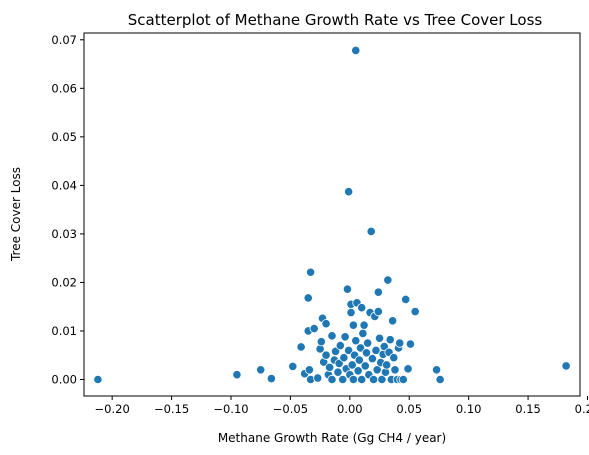 This screenshot has width=589, height=455. What do you see at coordinates (409, 409) in the screenshot?
I see `x-tick-label: 0.05` at bounding box center [409, 409].